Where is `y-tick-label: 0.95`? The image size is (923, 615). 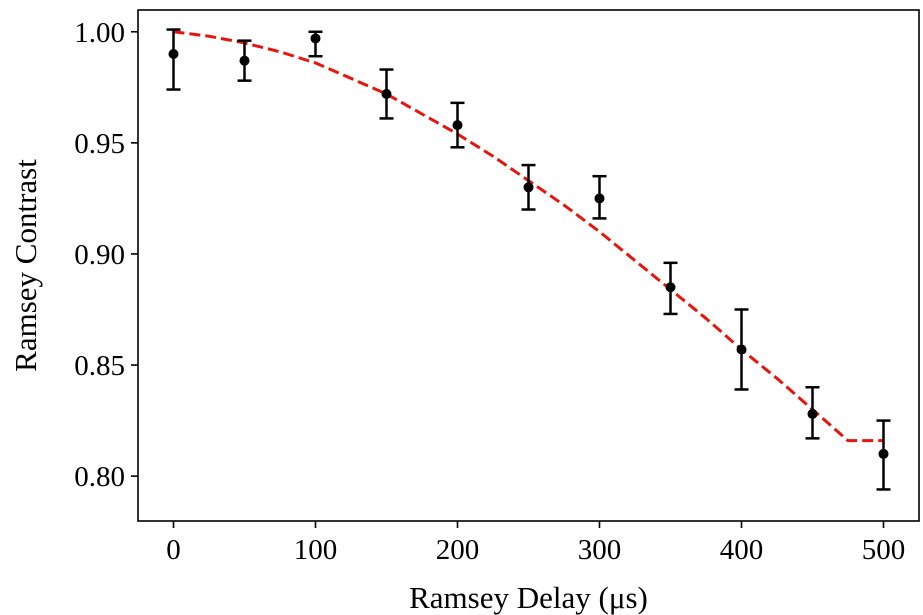
y-tick-label: 0.95 is located at coordinates (99, 144).